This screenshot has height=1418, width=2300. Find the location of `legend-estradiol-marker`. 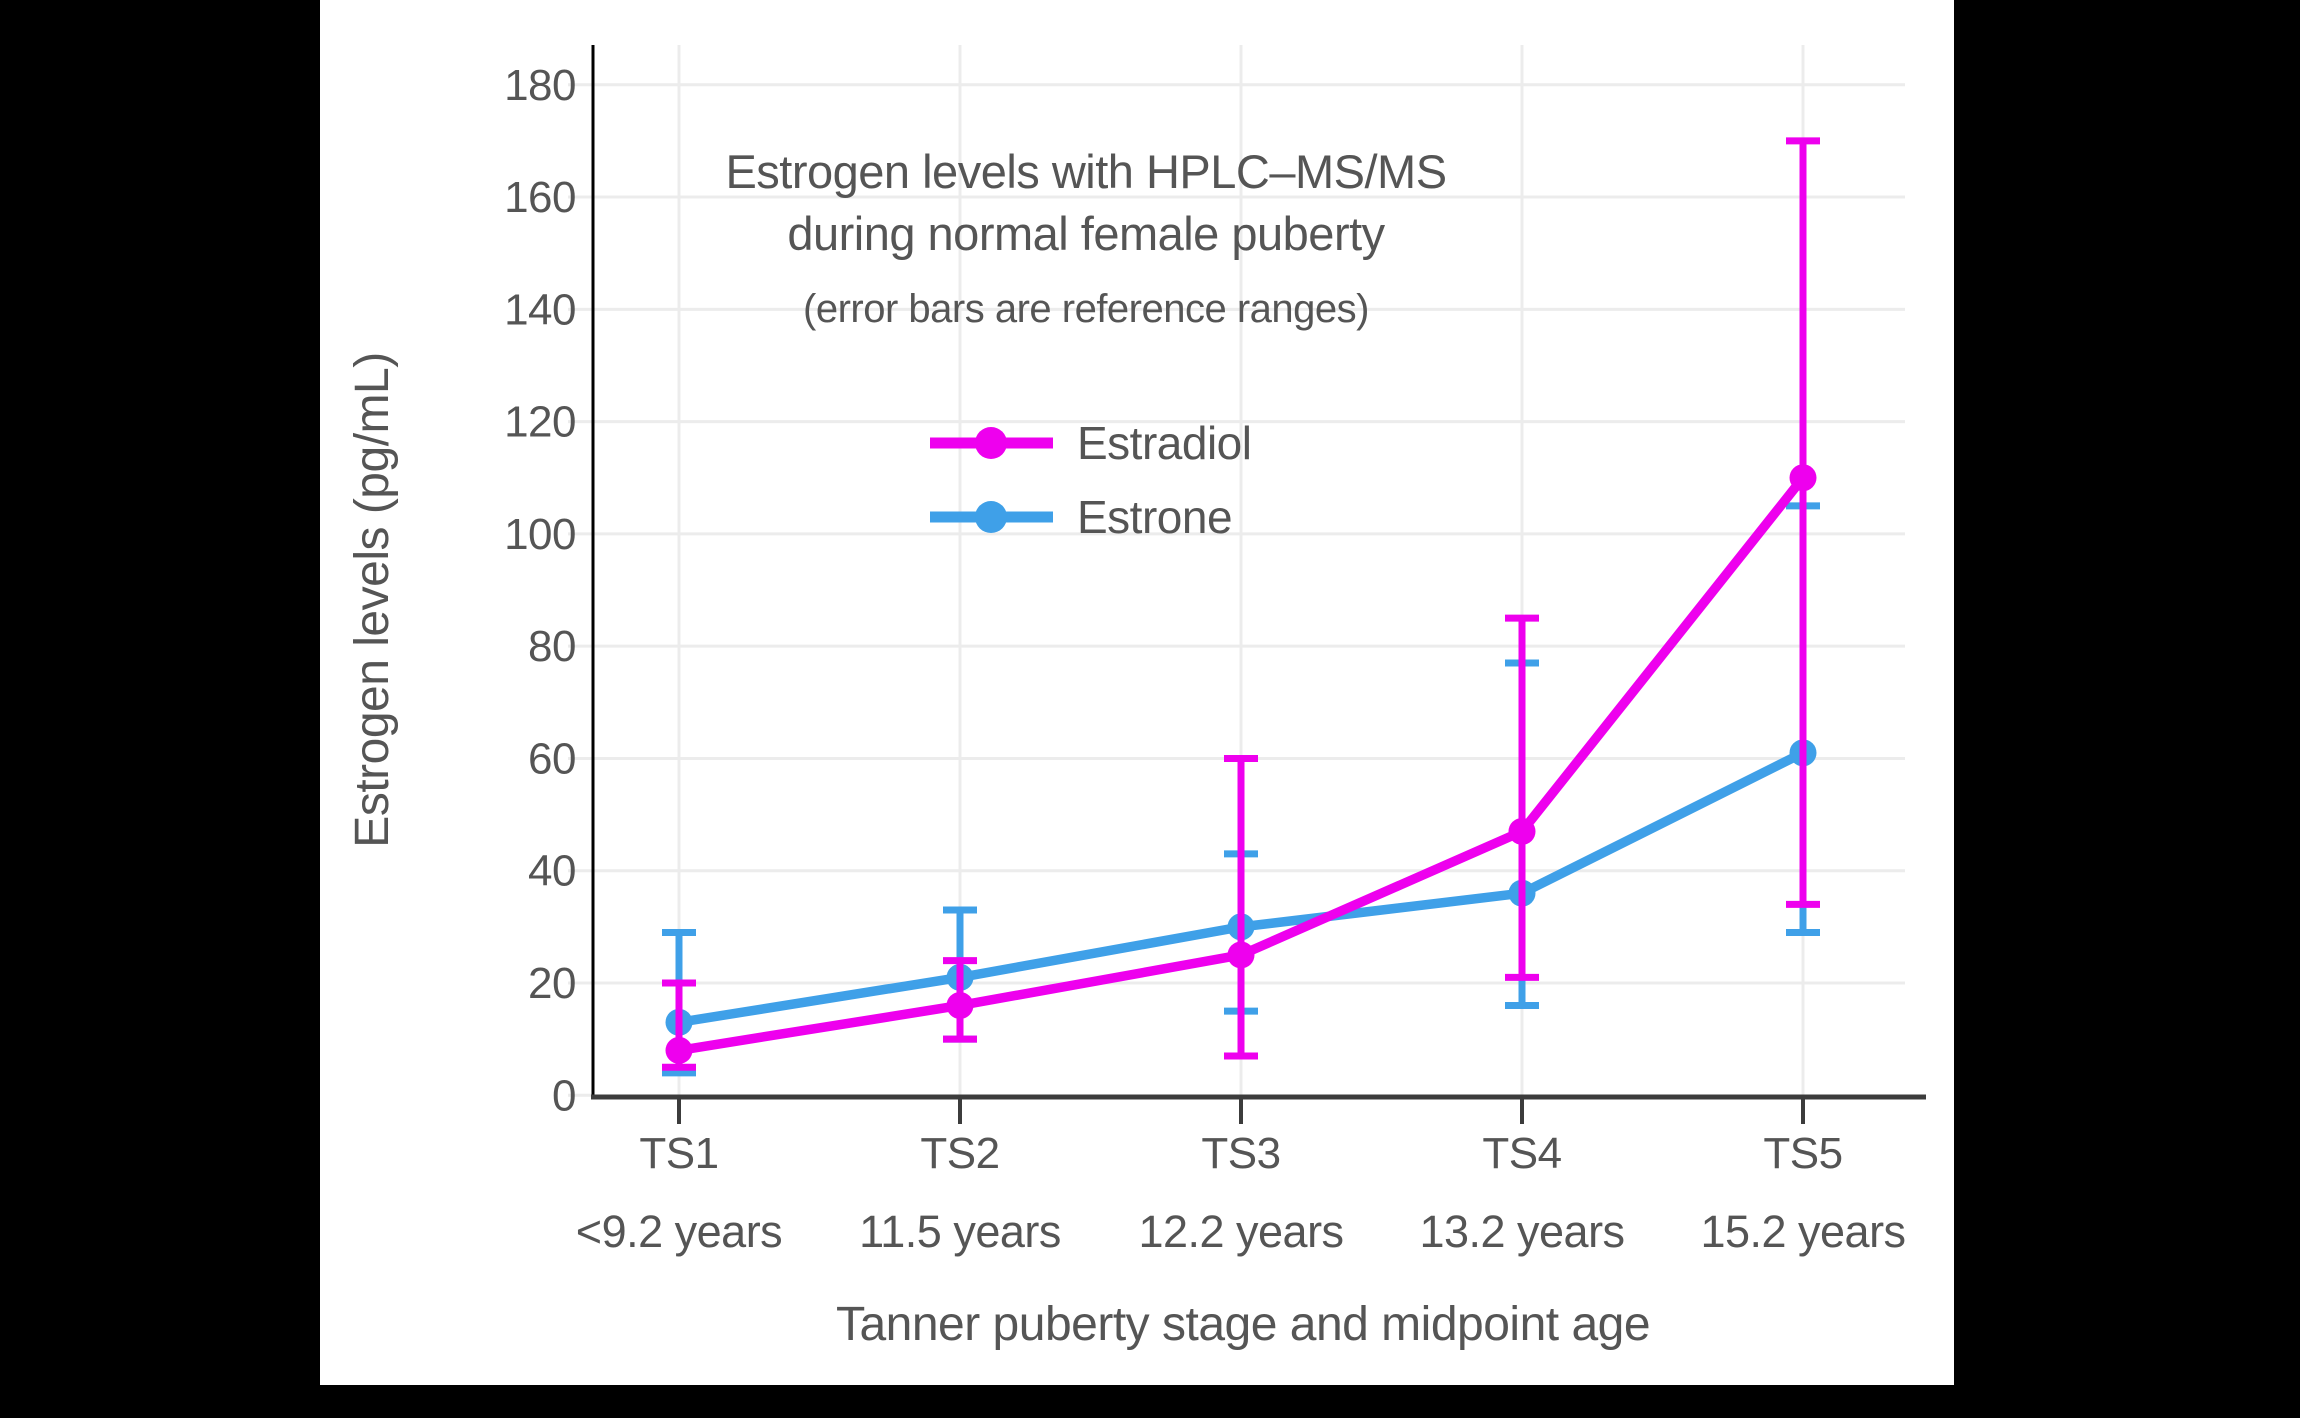

legend-estradiol-marker is located at coordinates (991, 443).